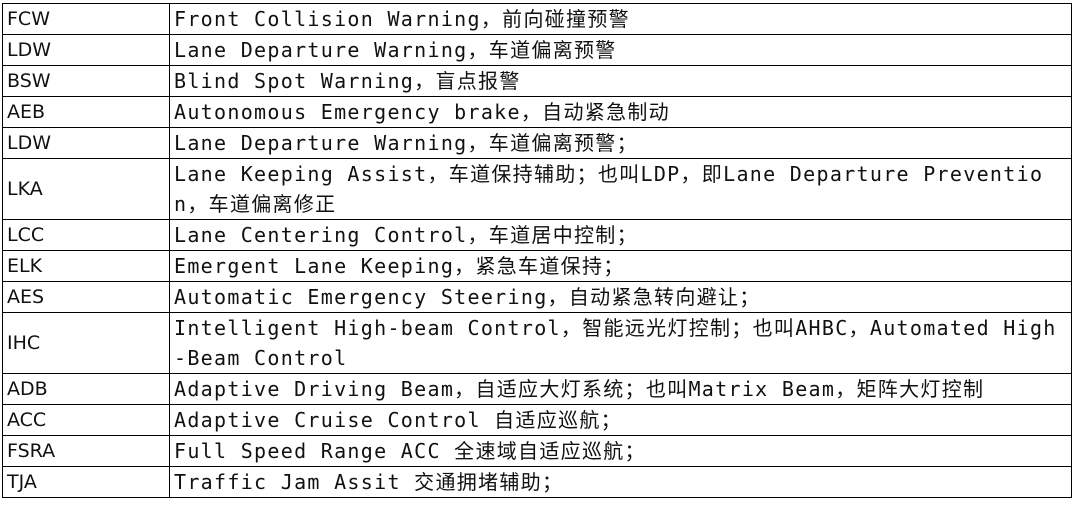  What do you see at coordinates (620, 112) in the screenshot?
I see `description-cell: Autonomous Emergency brake，自动紧急制动` at bounding box center [620, 112].